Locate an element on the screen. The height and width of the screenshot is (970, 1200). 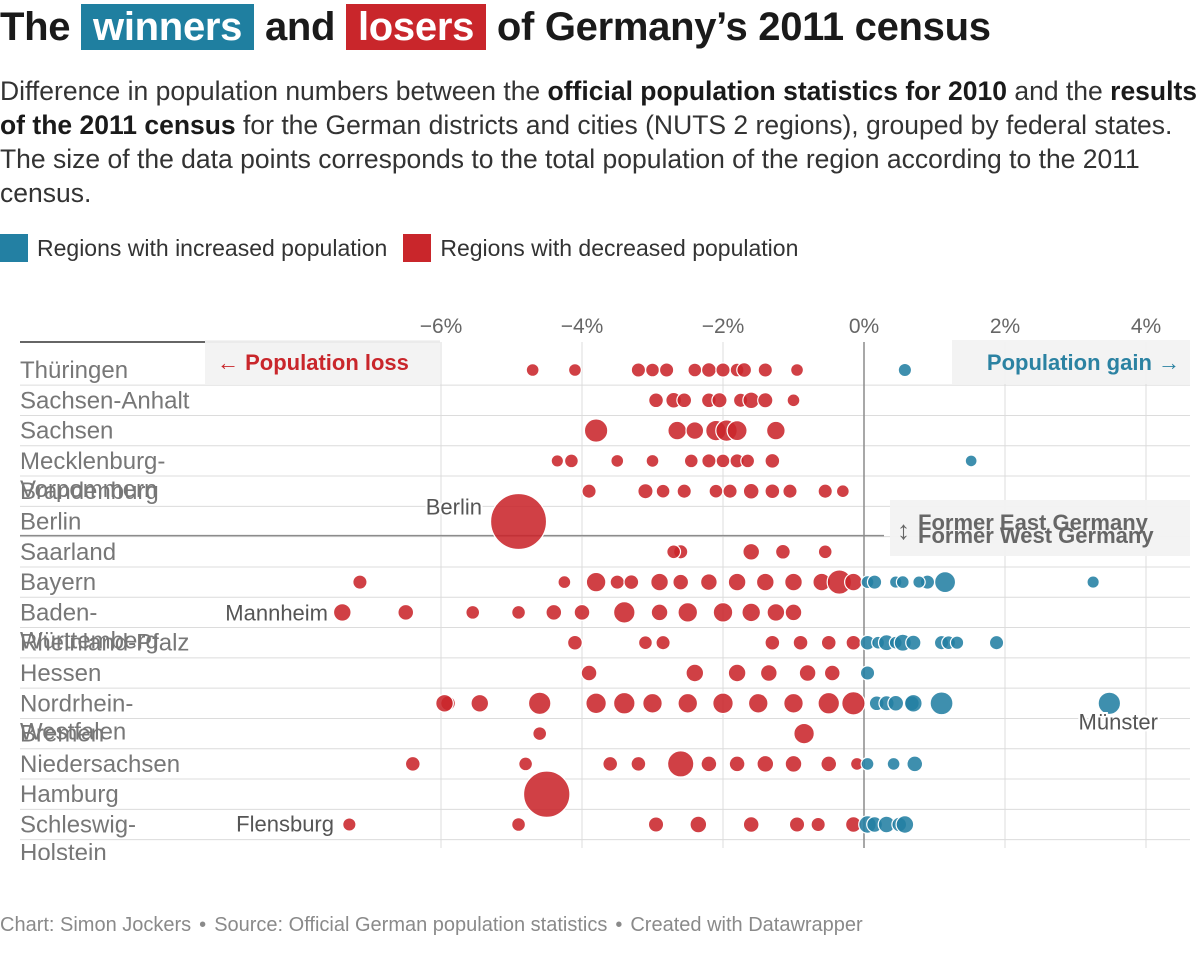
category-label: Berlin is located at coordinates (50, 522).